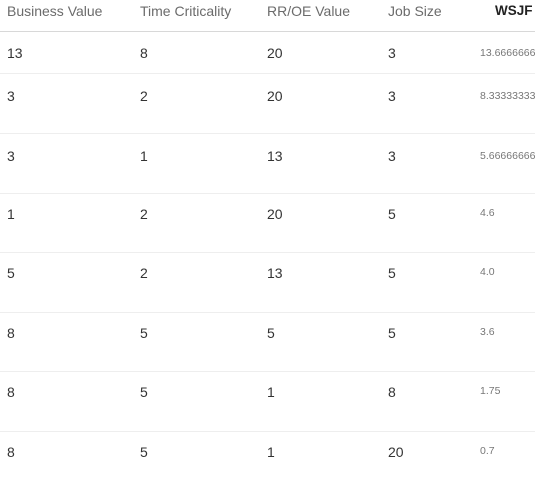  Describe the element at coordinates (507, 96) in the screenshot. I see `cell-wsjf: 8.33333333` at that location.